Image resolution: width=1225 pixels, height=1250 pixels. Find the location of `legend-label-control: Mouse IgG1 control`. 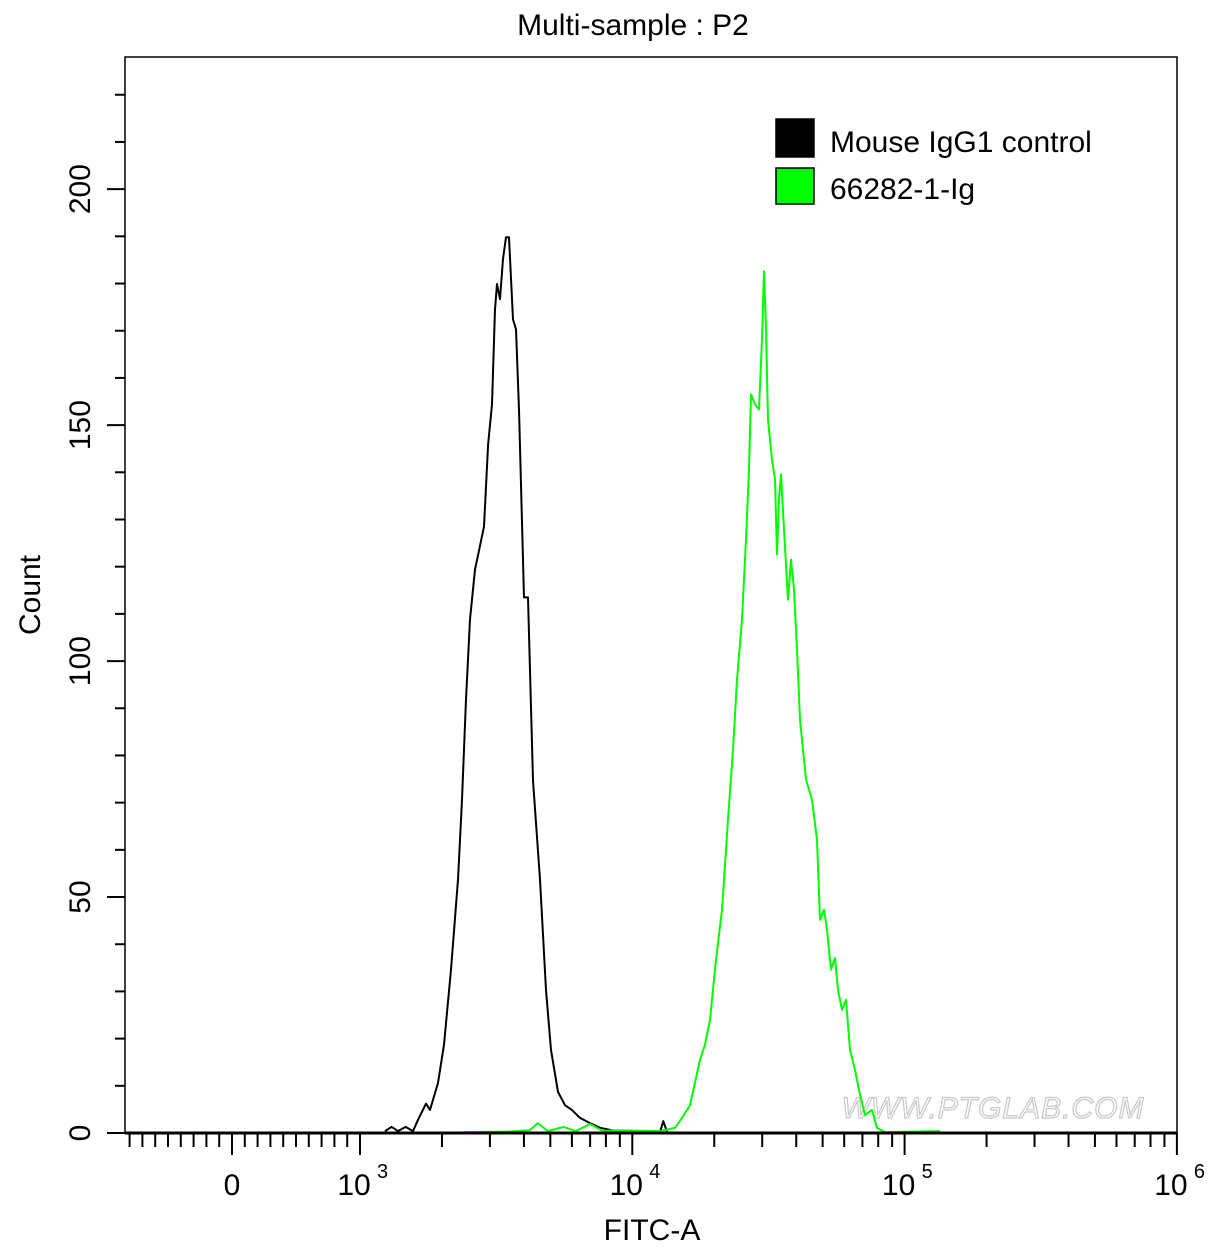

legend-label-control: Mouse IgG1 control is located at coordinates (961, 142).